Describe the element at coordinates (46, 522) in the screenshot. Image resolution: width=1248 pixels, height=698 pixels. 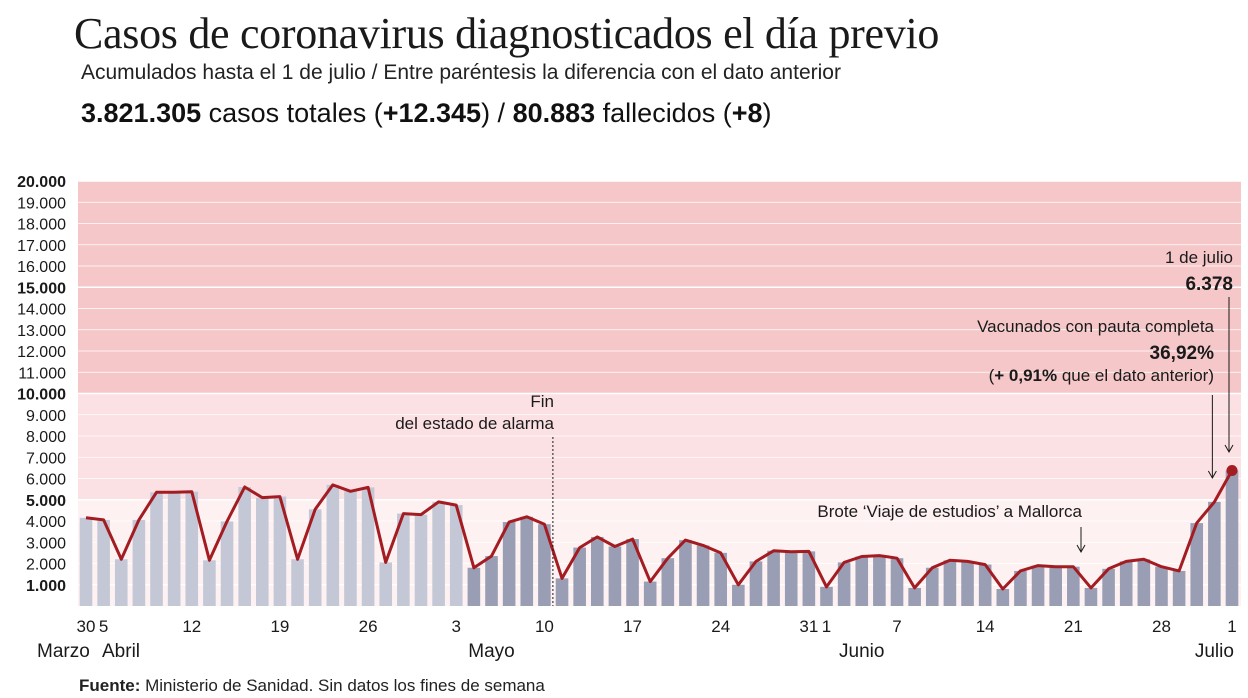
I see `y-tick-label: 4.000` at that location.